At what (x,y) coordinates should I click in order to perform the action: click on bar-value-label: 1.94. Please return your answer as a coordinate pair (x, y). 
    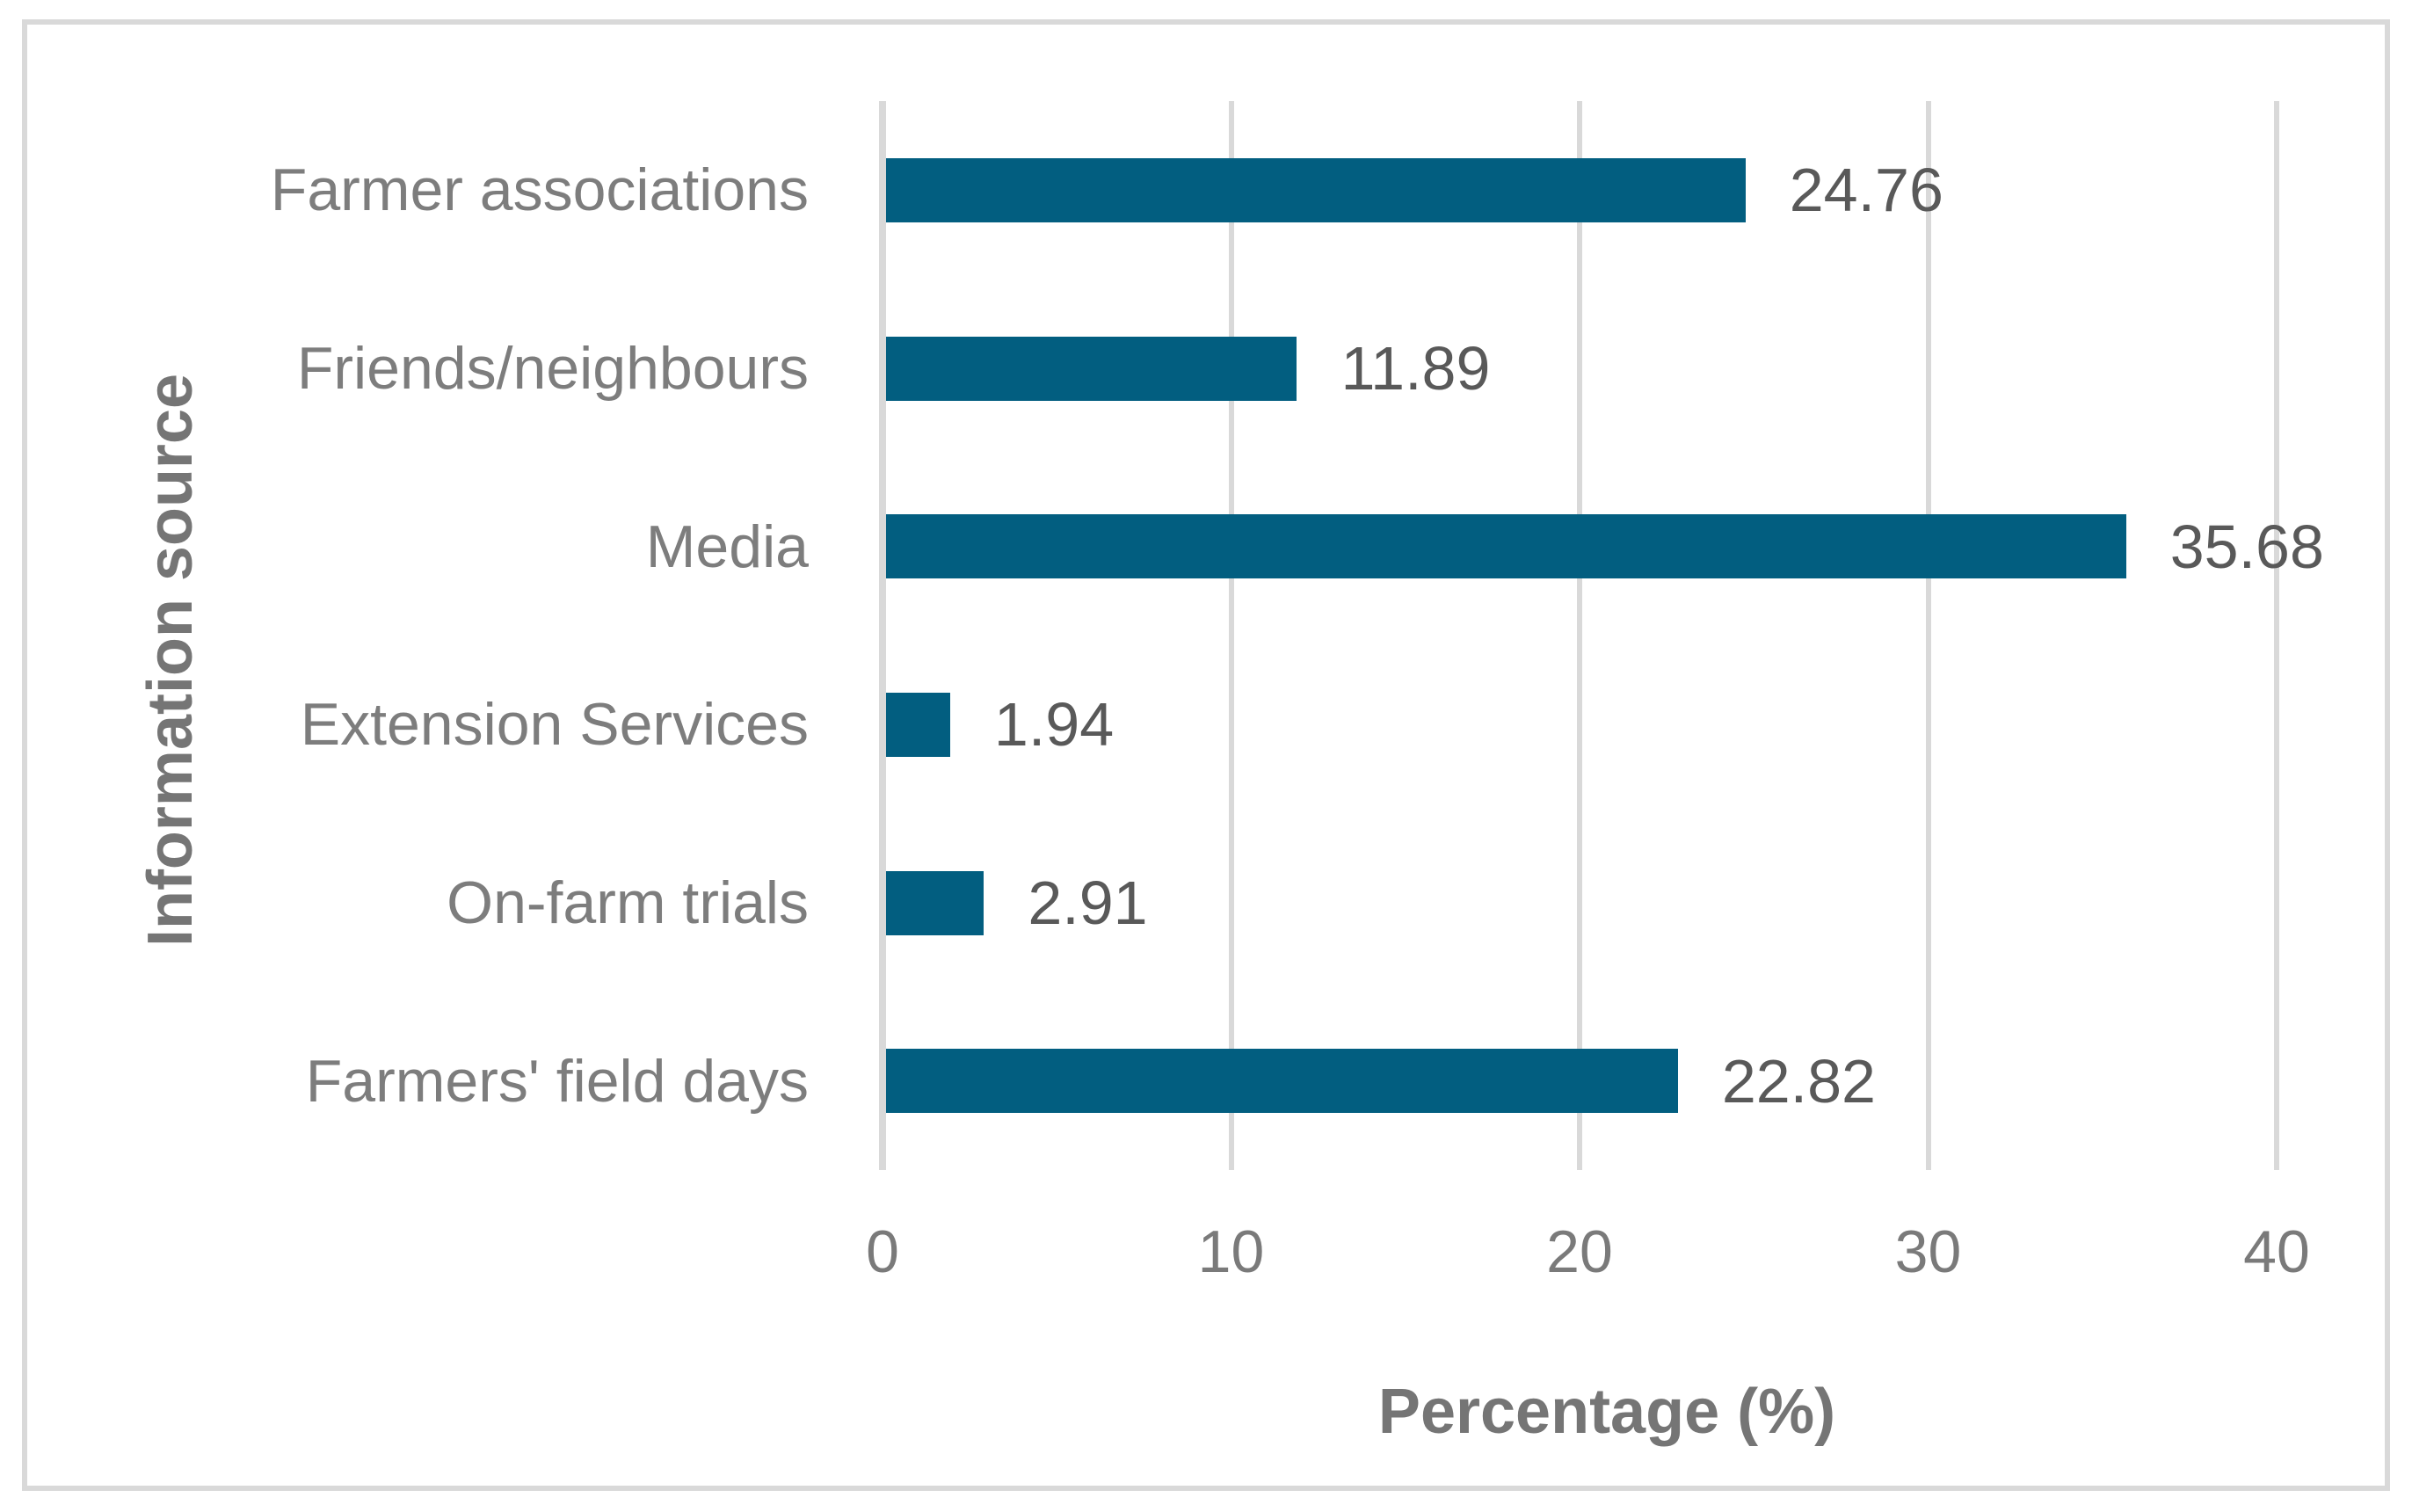
    Looking at the image, I should click on (1054, 725).